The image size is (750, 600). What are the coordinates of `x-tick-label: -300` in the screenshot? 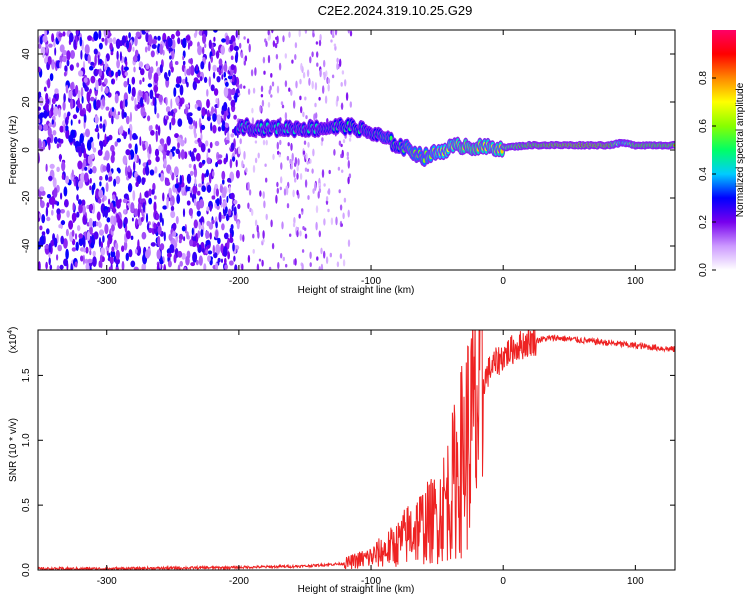 It's located at (107, 581).